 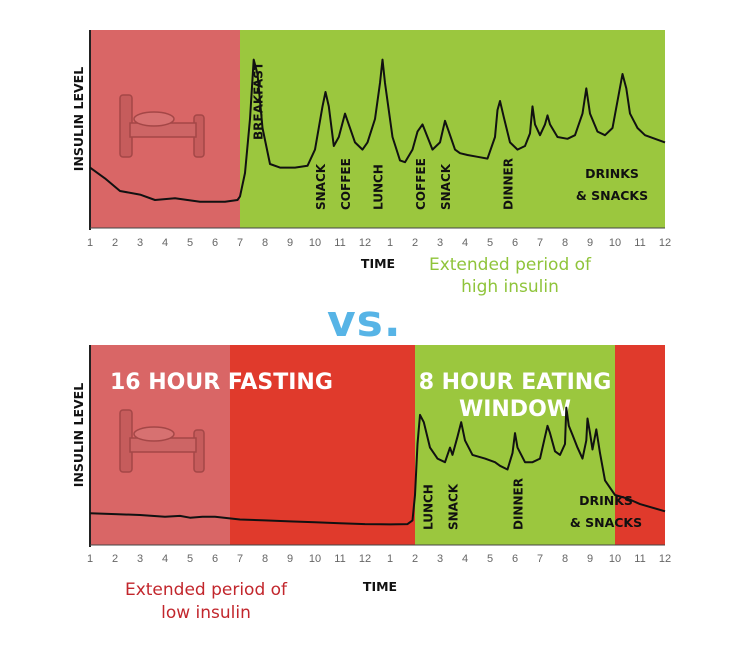 What do you see at coordinates (515, 409) in the screenshot?
I see `region-label: WINDOW` at bounding box center [515, 409].